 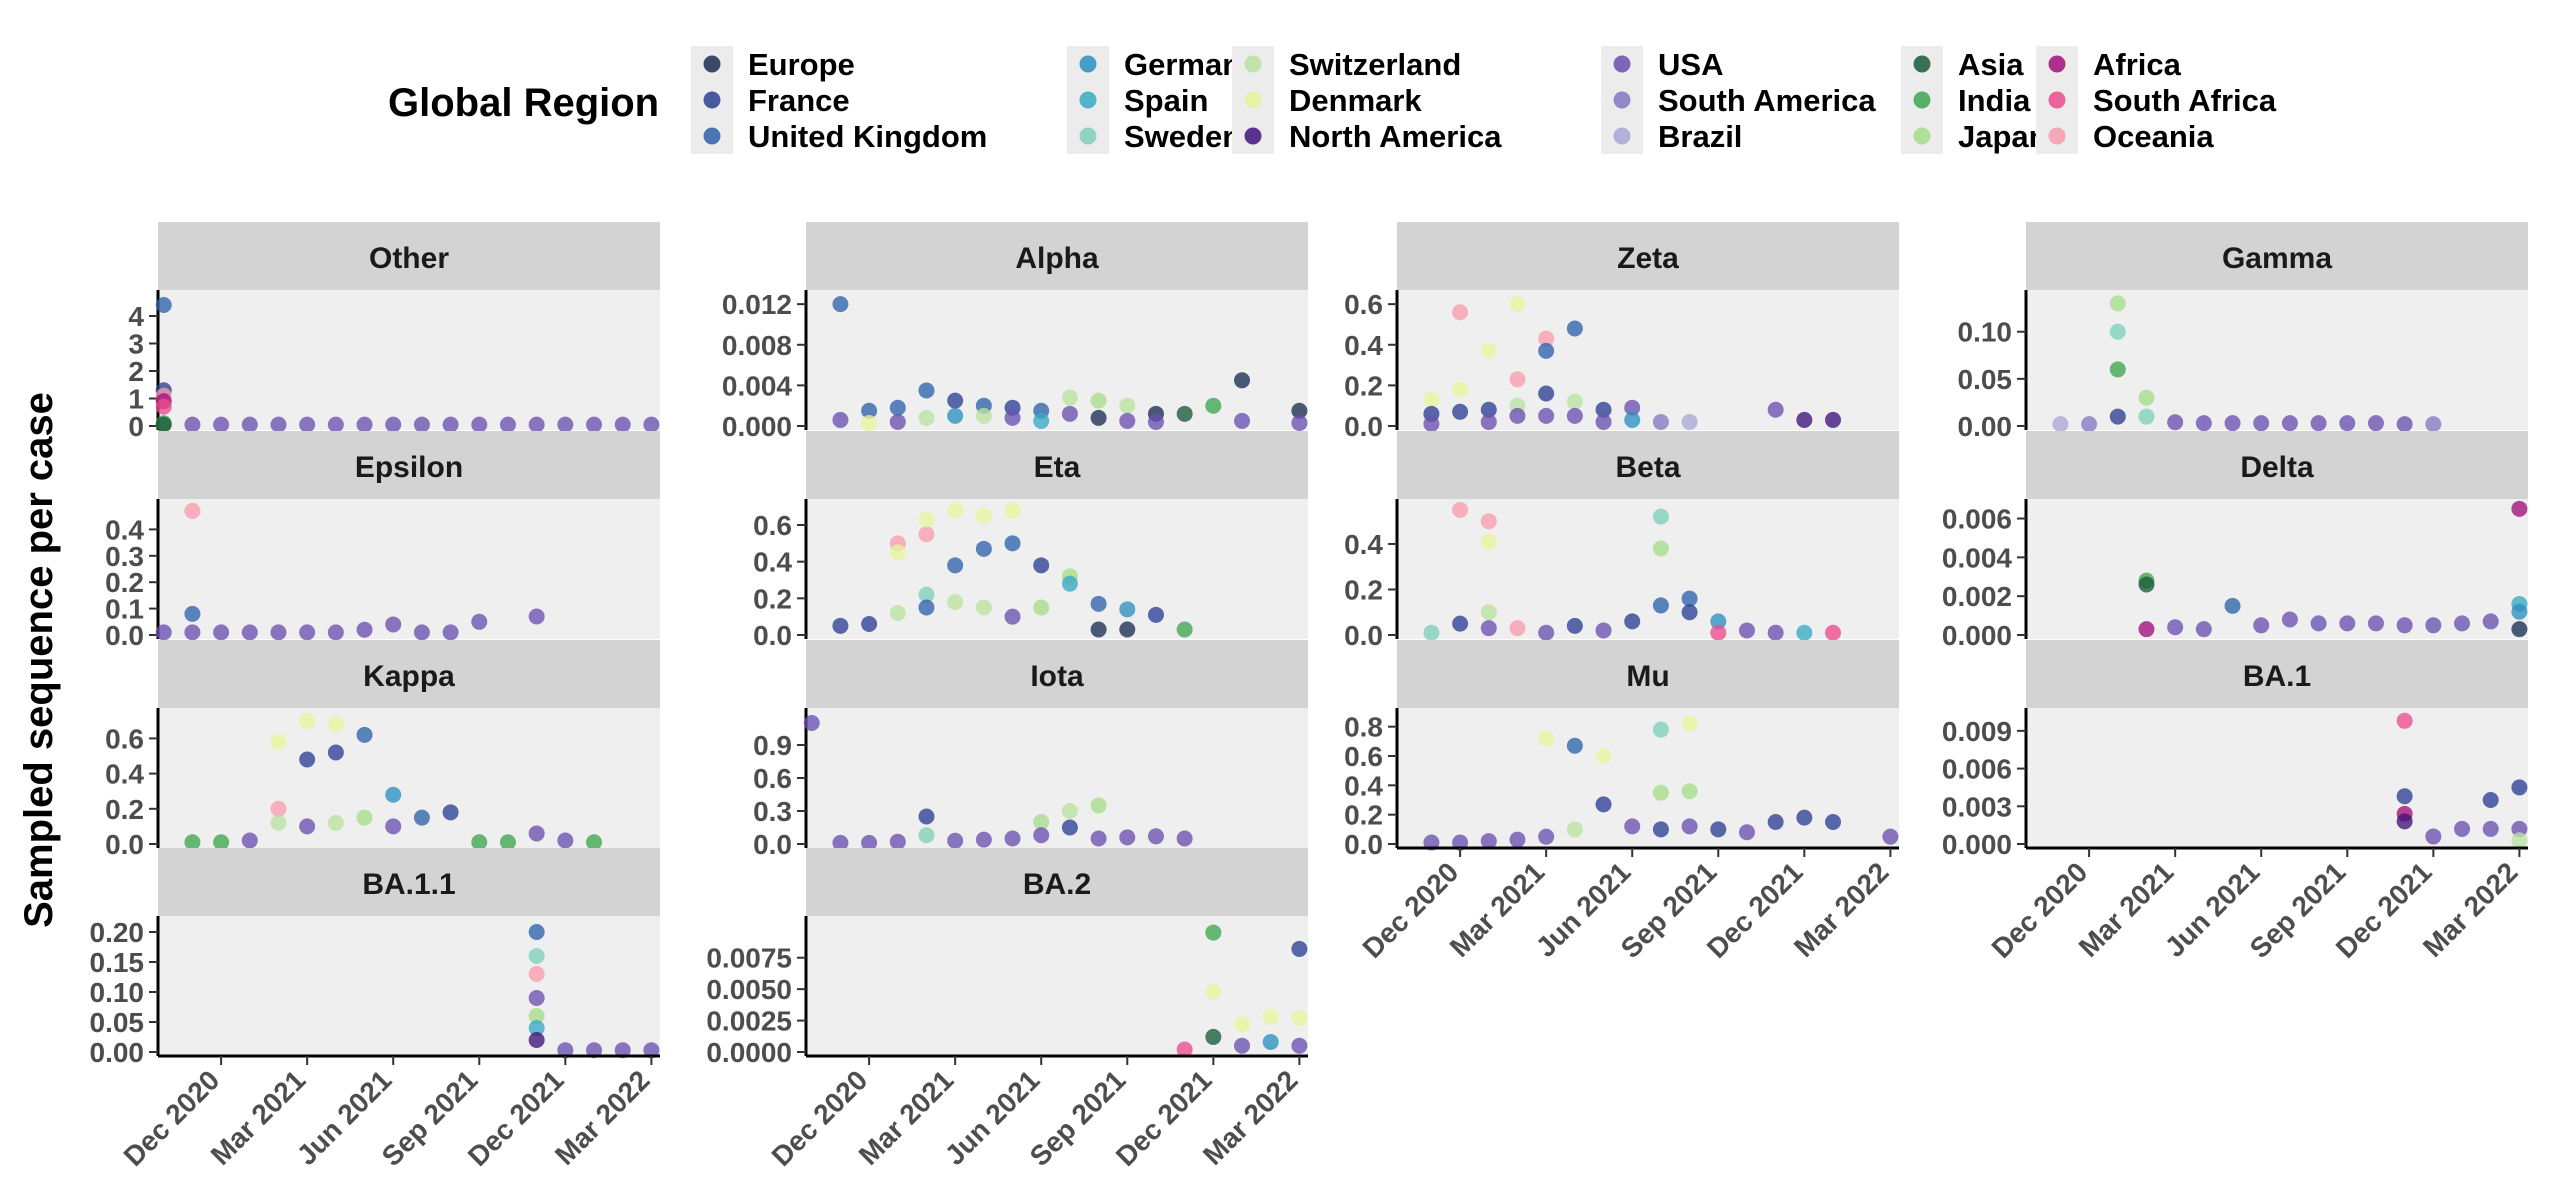 I want to click on legend-label: Europe, so click(x=801, y=64).